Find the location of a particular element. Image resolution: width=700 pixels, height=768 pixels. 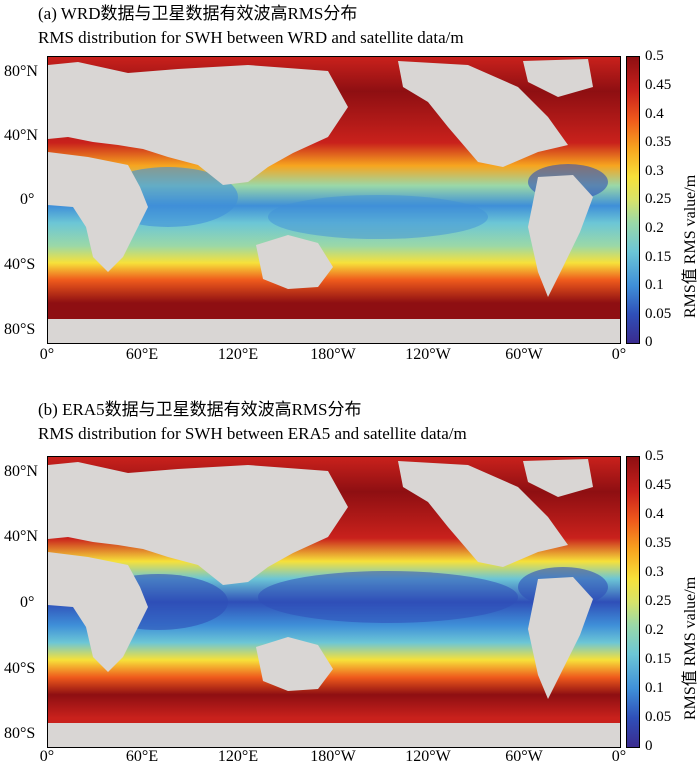

panel-b-cbar-tick: 0.4 is located at coordinates (654, 514).